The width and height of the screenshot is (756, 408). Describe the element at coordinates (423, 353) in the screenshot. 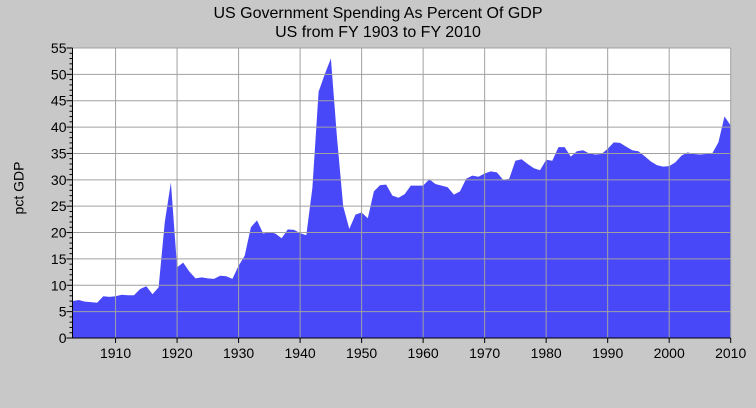

I see `x-tick-label: 1960` at that location.